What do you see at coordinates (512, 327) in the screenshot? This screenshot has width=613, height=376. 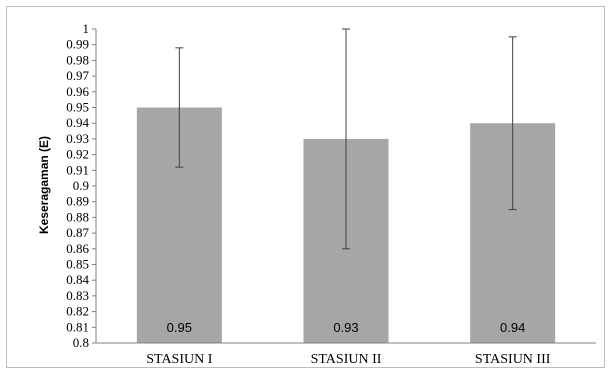 I see `bar-value-label: 0.94` at bounding box center [512, 327].